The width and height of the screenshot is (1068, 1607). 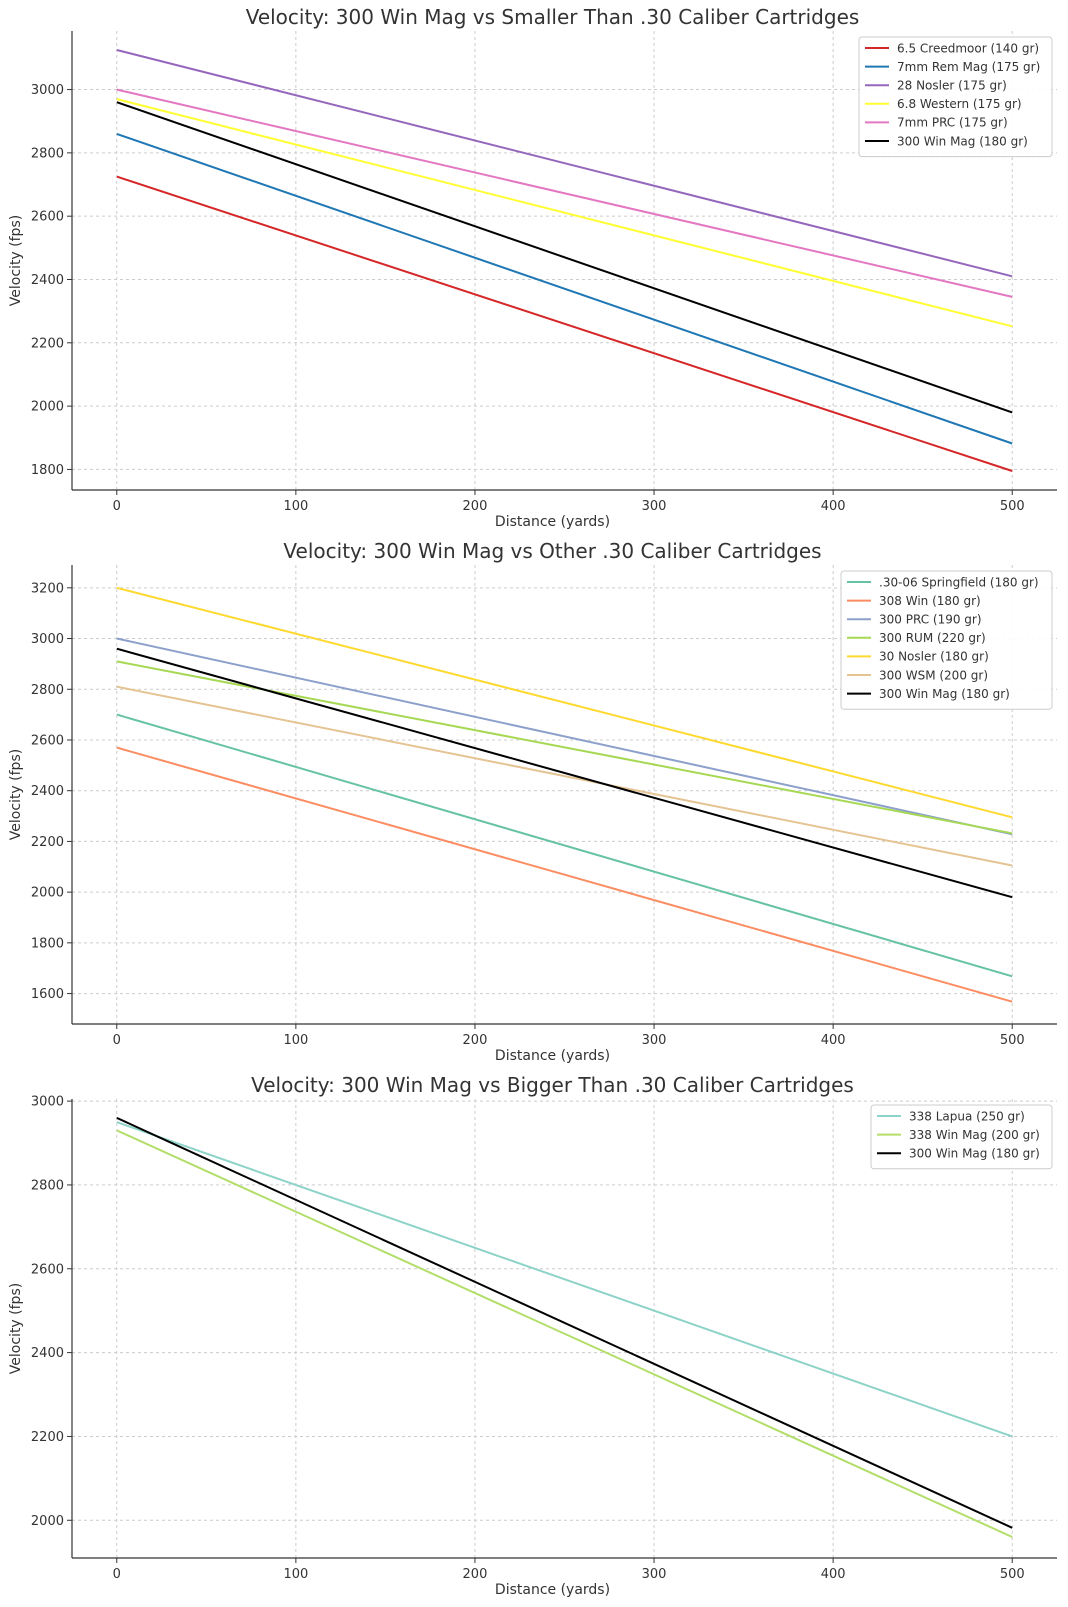 What do you see at coordinates (934, 657) in the screenshot?
I see `legend-label: 30 Nosler (180 gr)` at bounding box center [934, 657].